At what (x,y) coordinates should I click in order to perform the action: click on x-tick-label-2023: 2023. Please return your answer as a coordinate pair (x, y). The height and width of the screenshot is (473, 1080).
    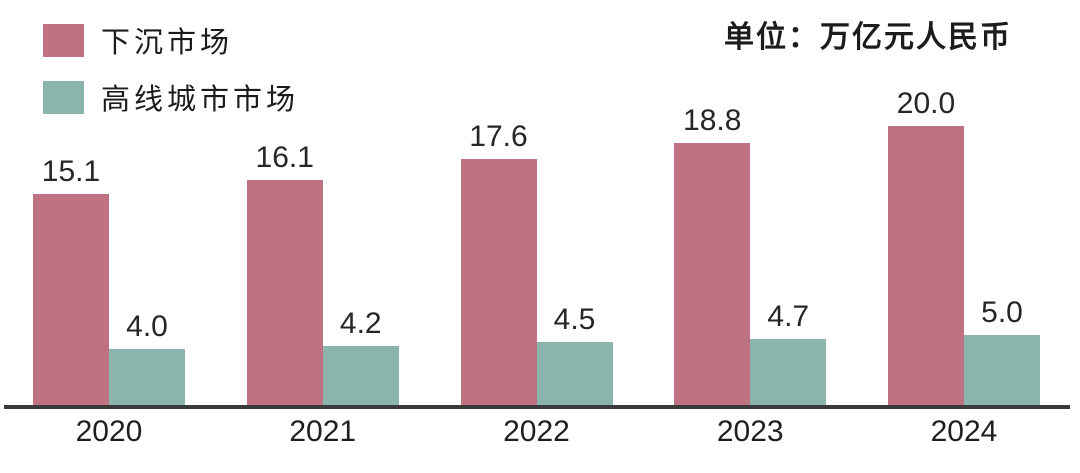
    Looking at the image, I should click on (750, 431).